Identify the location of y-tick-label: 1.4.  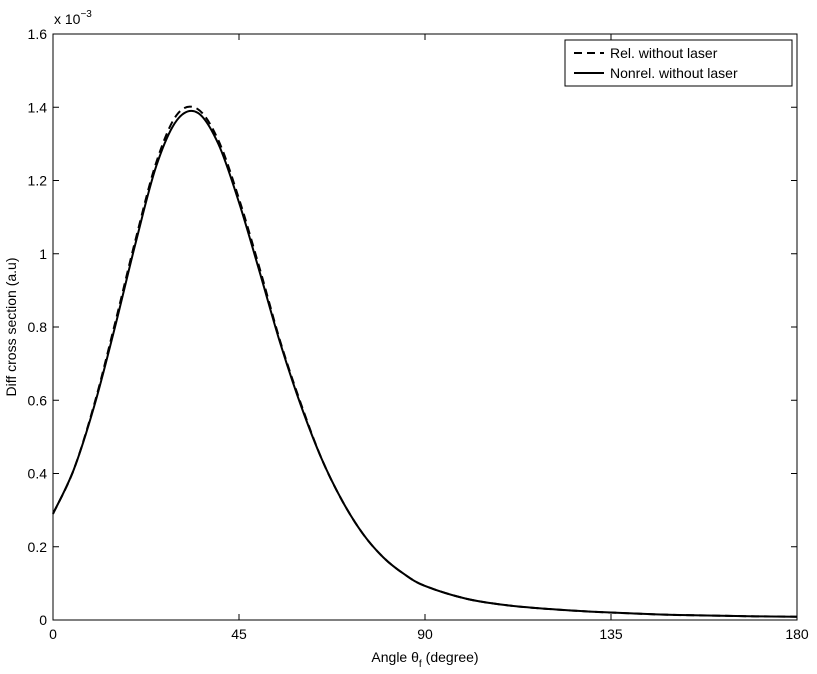
(38, 107).